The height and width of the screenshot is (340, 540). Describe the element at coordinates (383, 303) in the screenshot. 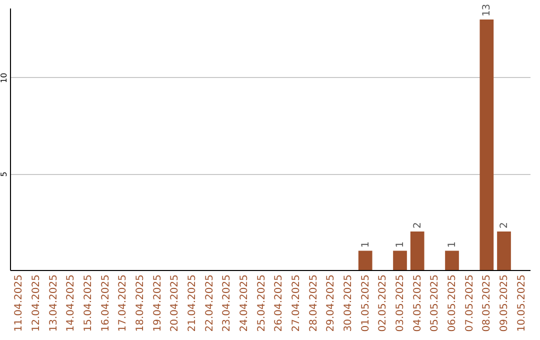

I see `x-tick-label: 02.05.2025` at that location.